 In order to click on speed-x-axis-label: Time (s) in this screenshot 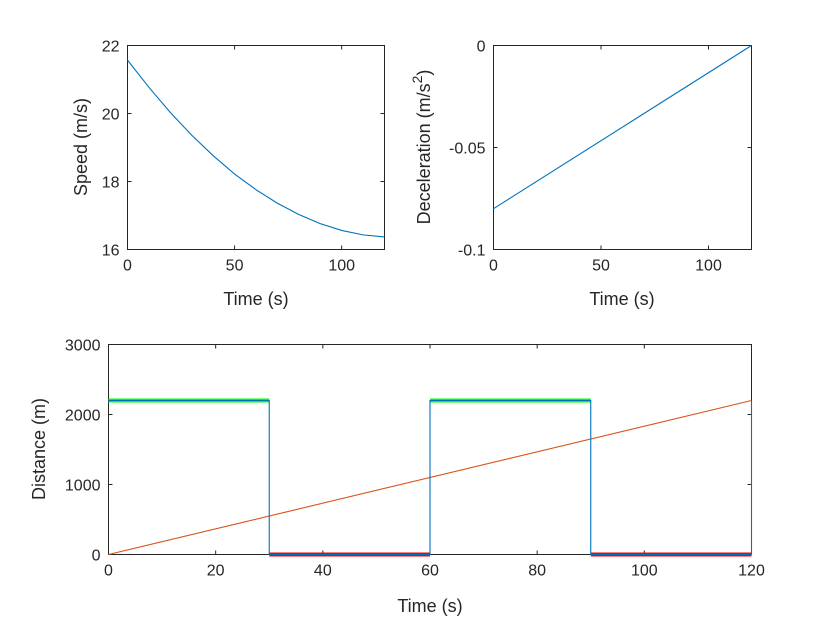, I will do `click(255, 299)`.